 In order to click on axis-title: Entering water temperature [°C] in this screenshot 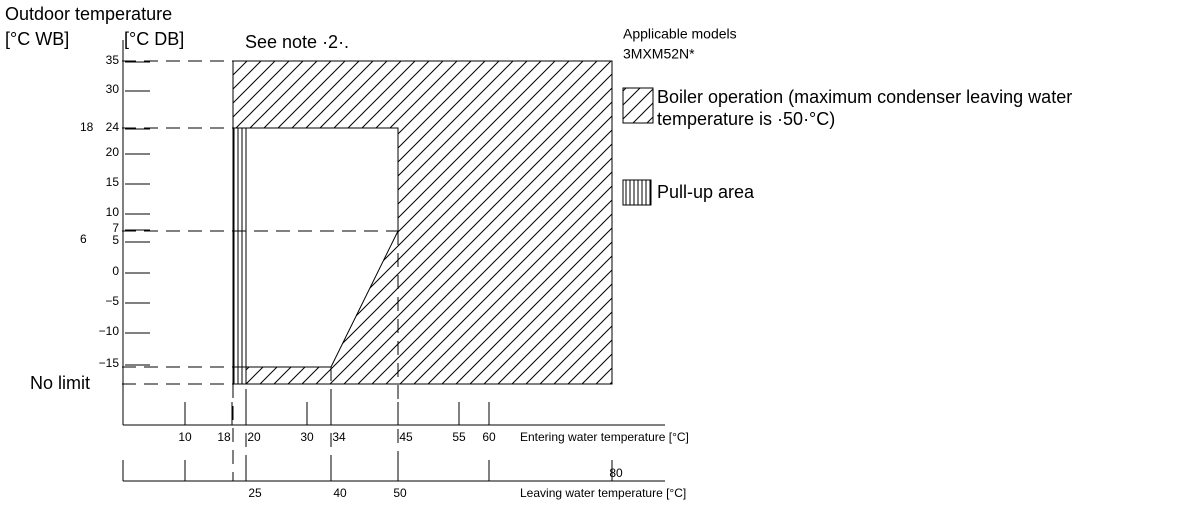, I will do `click(604, 437)`.